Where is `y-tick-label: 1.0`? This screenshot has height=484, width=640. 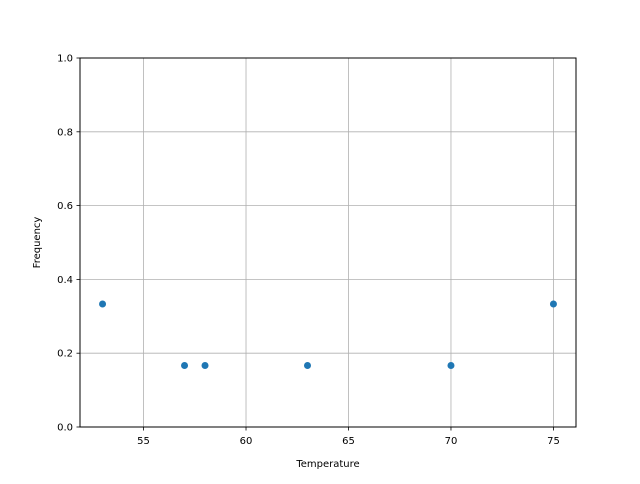
y-tick-label: 1.0 is located at coordinates (65, 59).